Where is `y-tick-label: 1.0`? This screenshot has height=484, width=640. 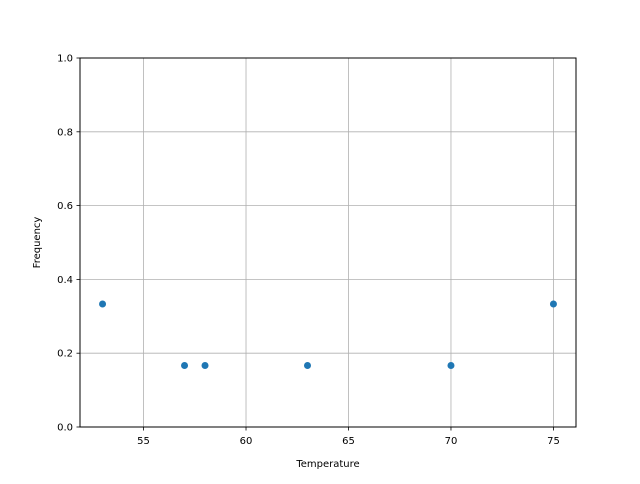
y-tick-label: 1.0 is located at coordinates (65, 59).